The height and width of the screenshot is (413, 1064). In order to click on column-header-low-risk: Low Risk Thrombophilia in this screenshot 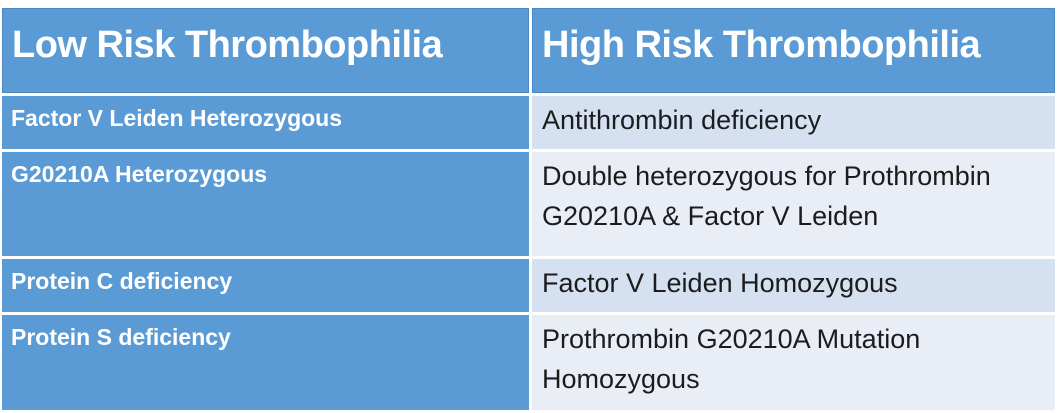, I will do `click(265, 50)`.